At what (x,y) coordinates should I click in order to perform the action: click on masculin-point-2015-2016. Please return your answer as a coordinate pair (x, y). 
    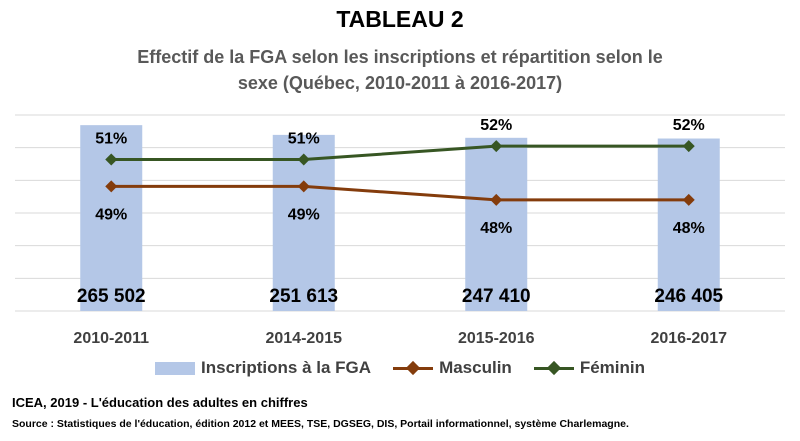
    Looking at the image, I should click on (496, 199).